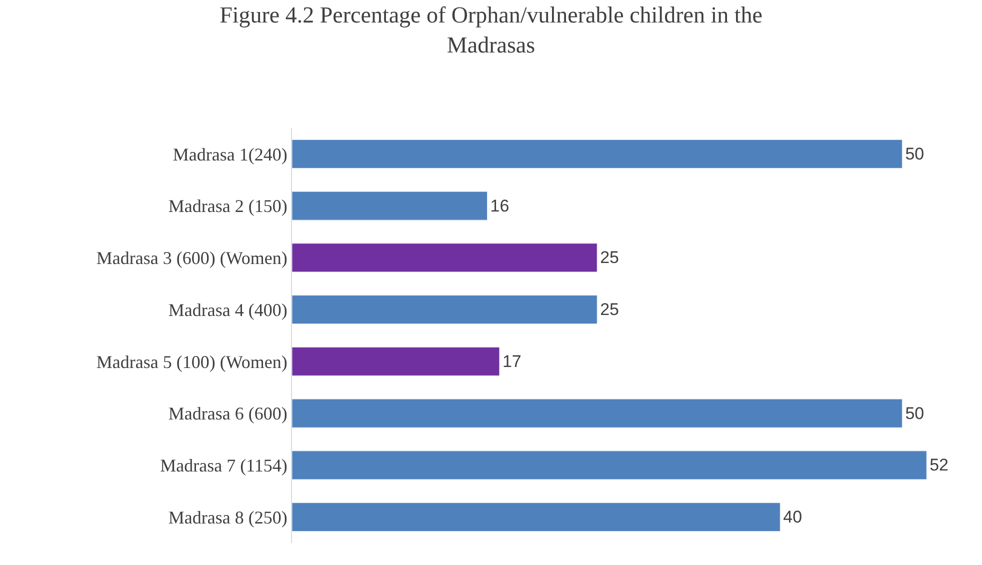  I want to click on data-label: 40, so click(792, 517).